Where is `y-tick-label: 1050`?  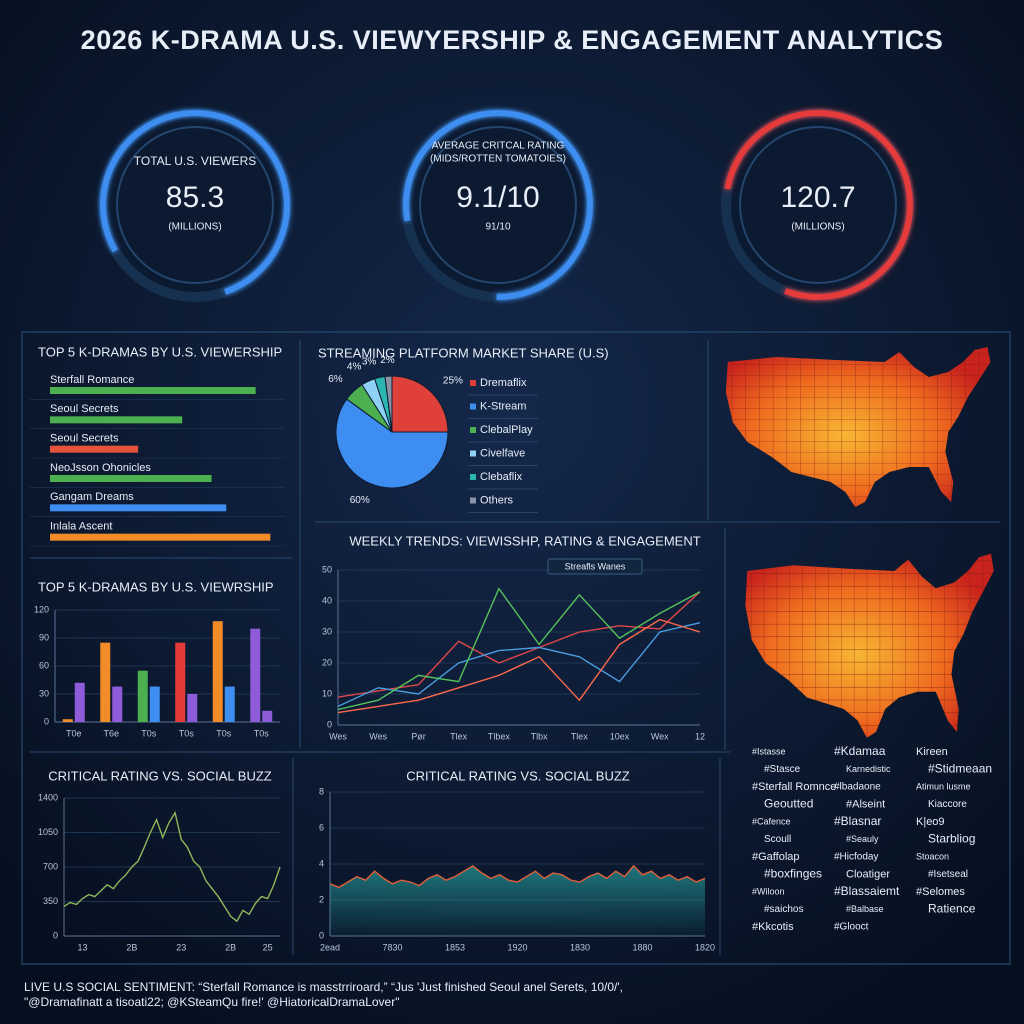 y-tick-label: 1050 is located at coordinates (48, 832).